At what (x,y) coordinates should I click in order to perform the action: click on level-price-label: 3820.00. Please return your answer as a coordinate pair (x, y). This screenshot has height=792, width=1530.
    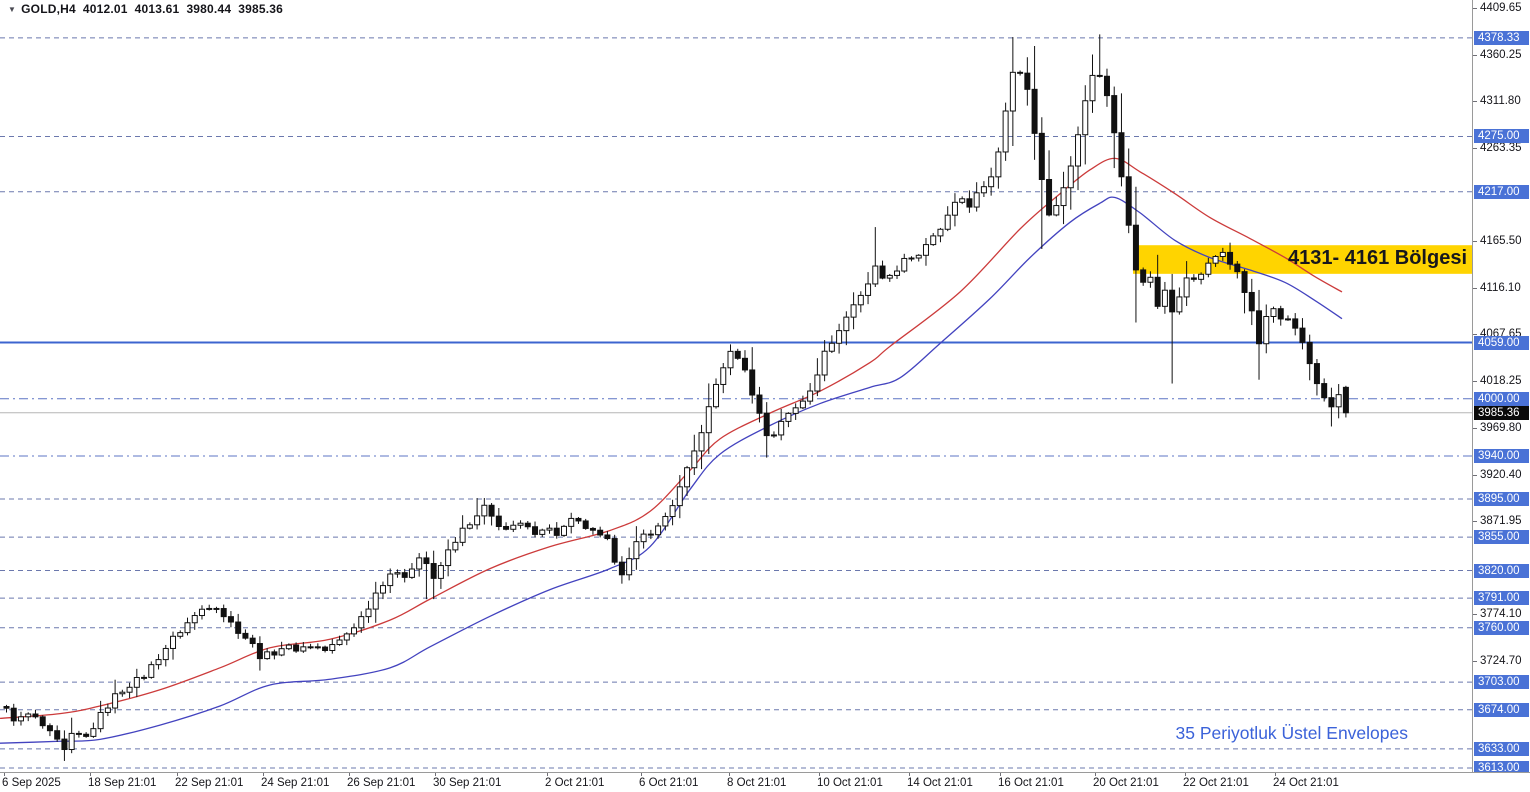
    Looking at the image, I should click on (1501, 570).